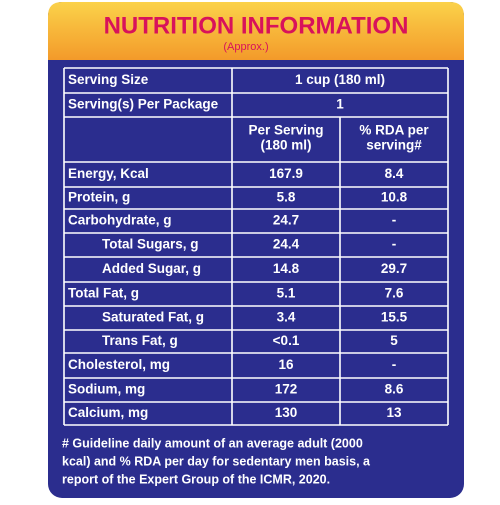 The image size is (500, 505). What do you see at coordinates (340, 79) in the screenshot?
I see `cell-value: 1 cup (180 ml)` at bounding box center [340, 79].